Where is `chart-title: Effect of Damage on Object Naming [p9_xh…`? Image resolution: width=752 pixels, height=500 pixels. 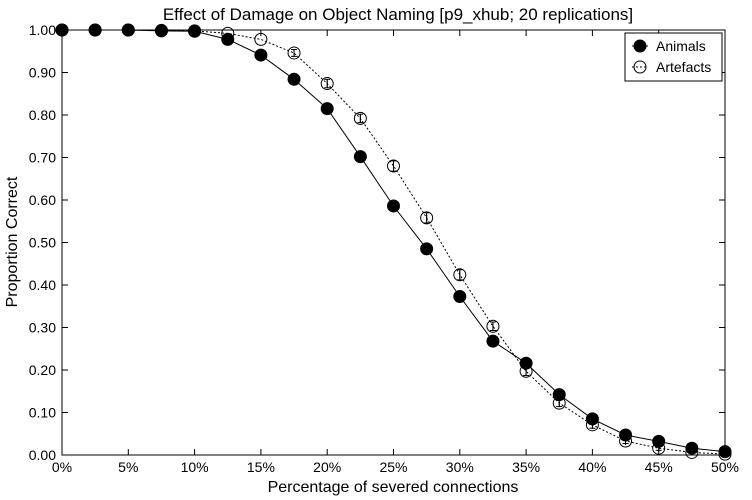
chart-title: Effect of Damage on Object Naming [p9_xh… is located at coordinates (398, 14).